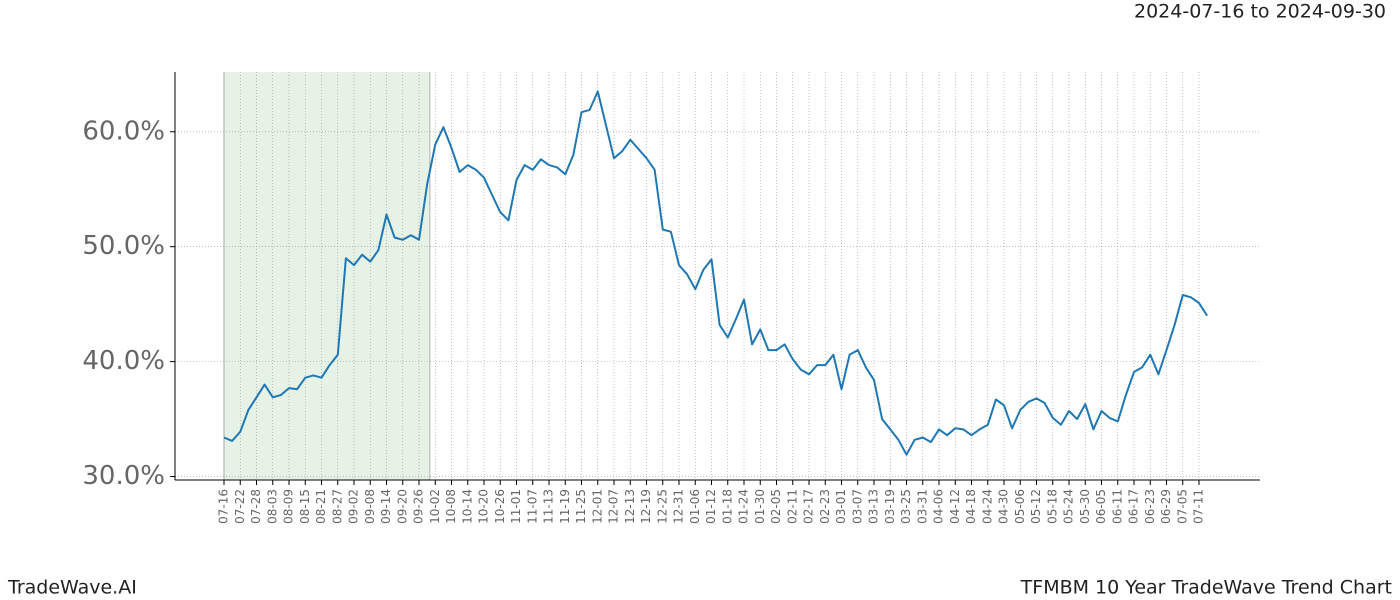  I want to click on x-tick-label: 05-12, so click(1036, 506).